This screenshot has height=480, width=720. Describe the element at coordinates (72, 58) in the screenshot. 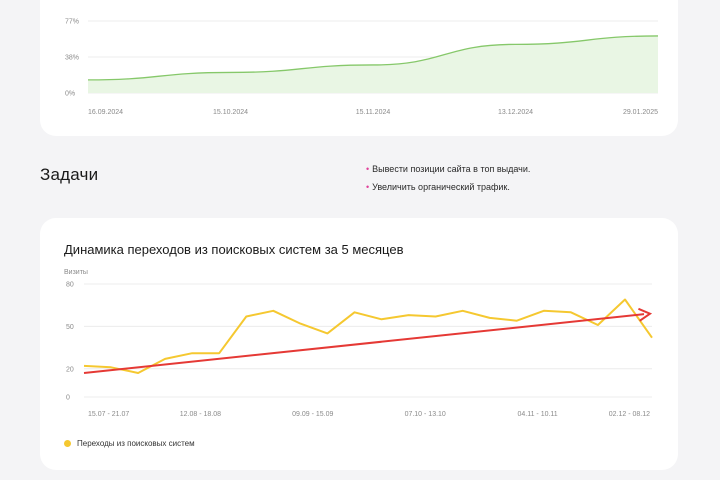

I see `top-y-tick-label: 38%` at that location.